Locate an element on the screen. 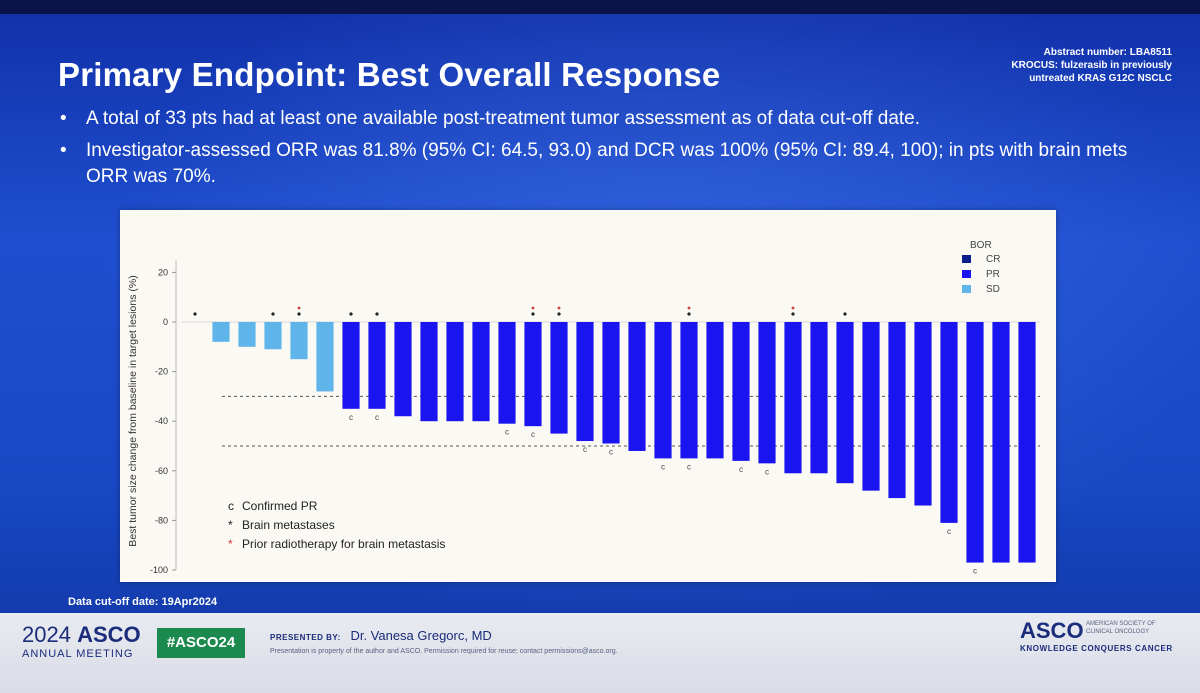 This screenshot has height=693, width=1200. abstract-number: Abstract number: LBA8511 is located at coordinates (1107, 52).